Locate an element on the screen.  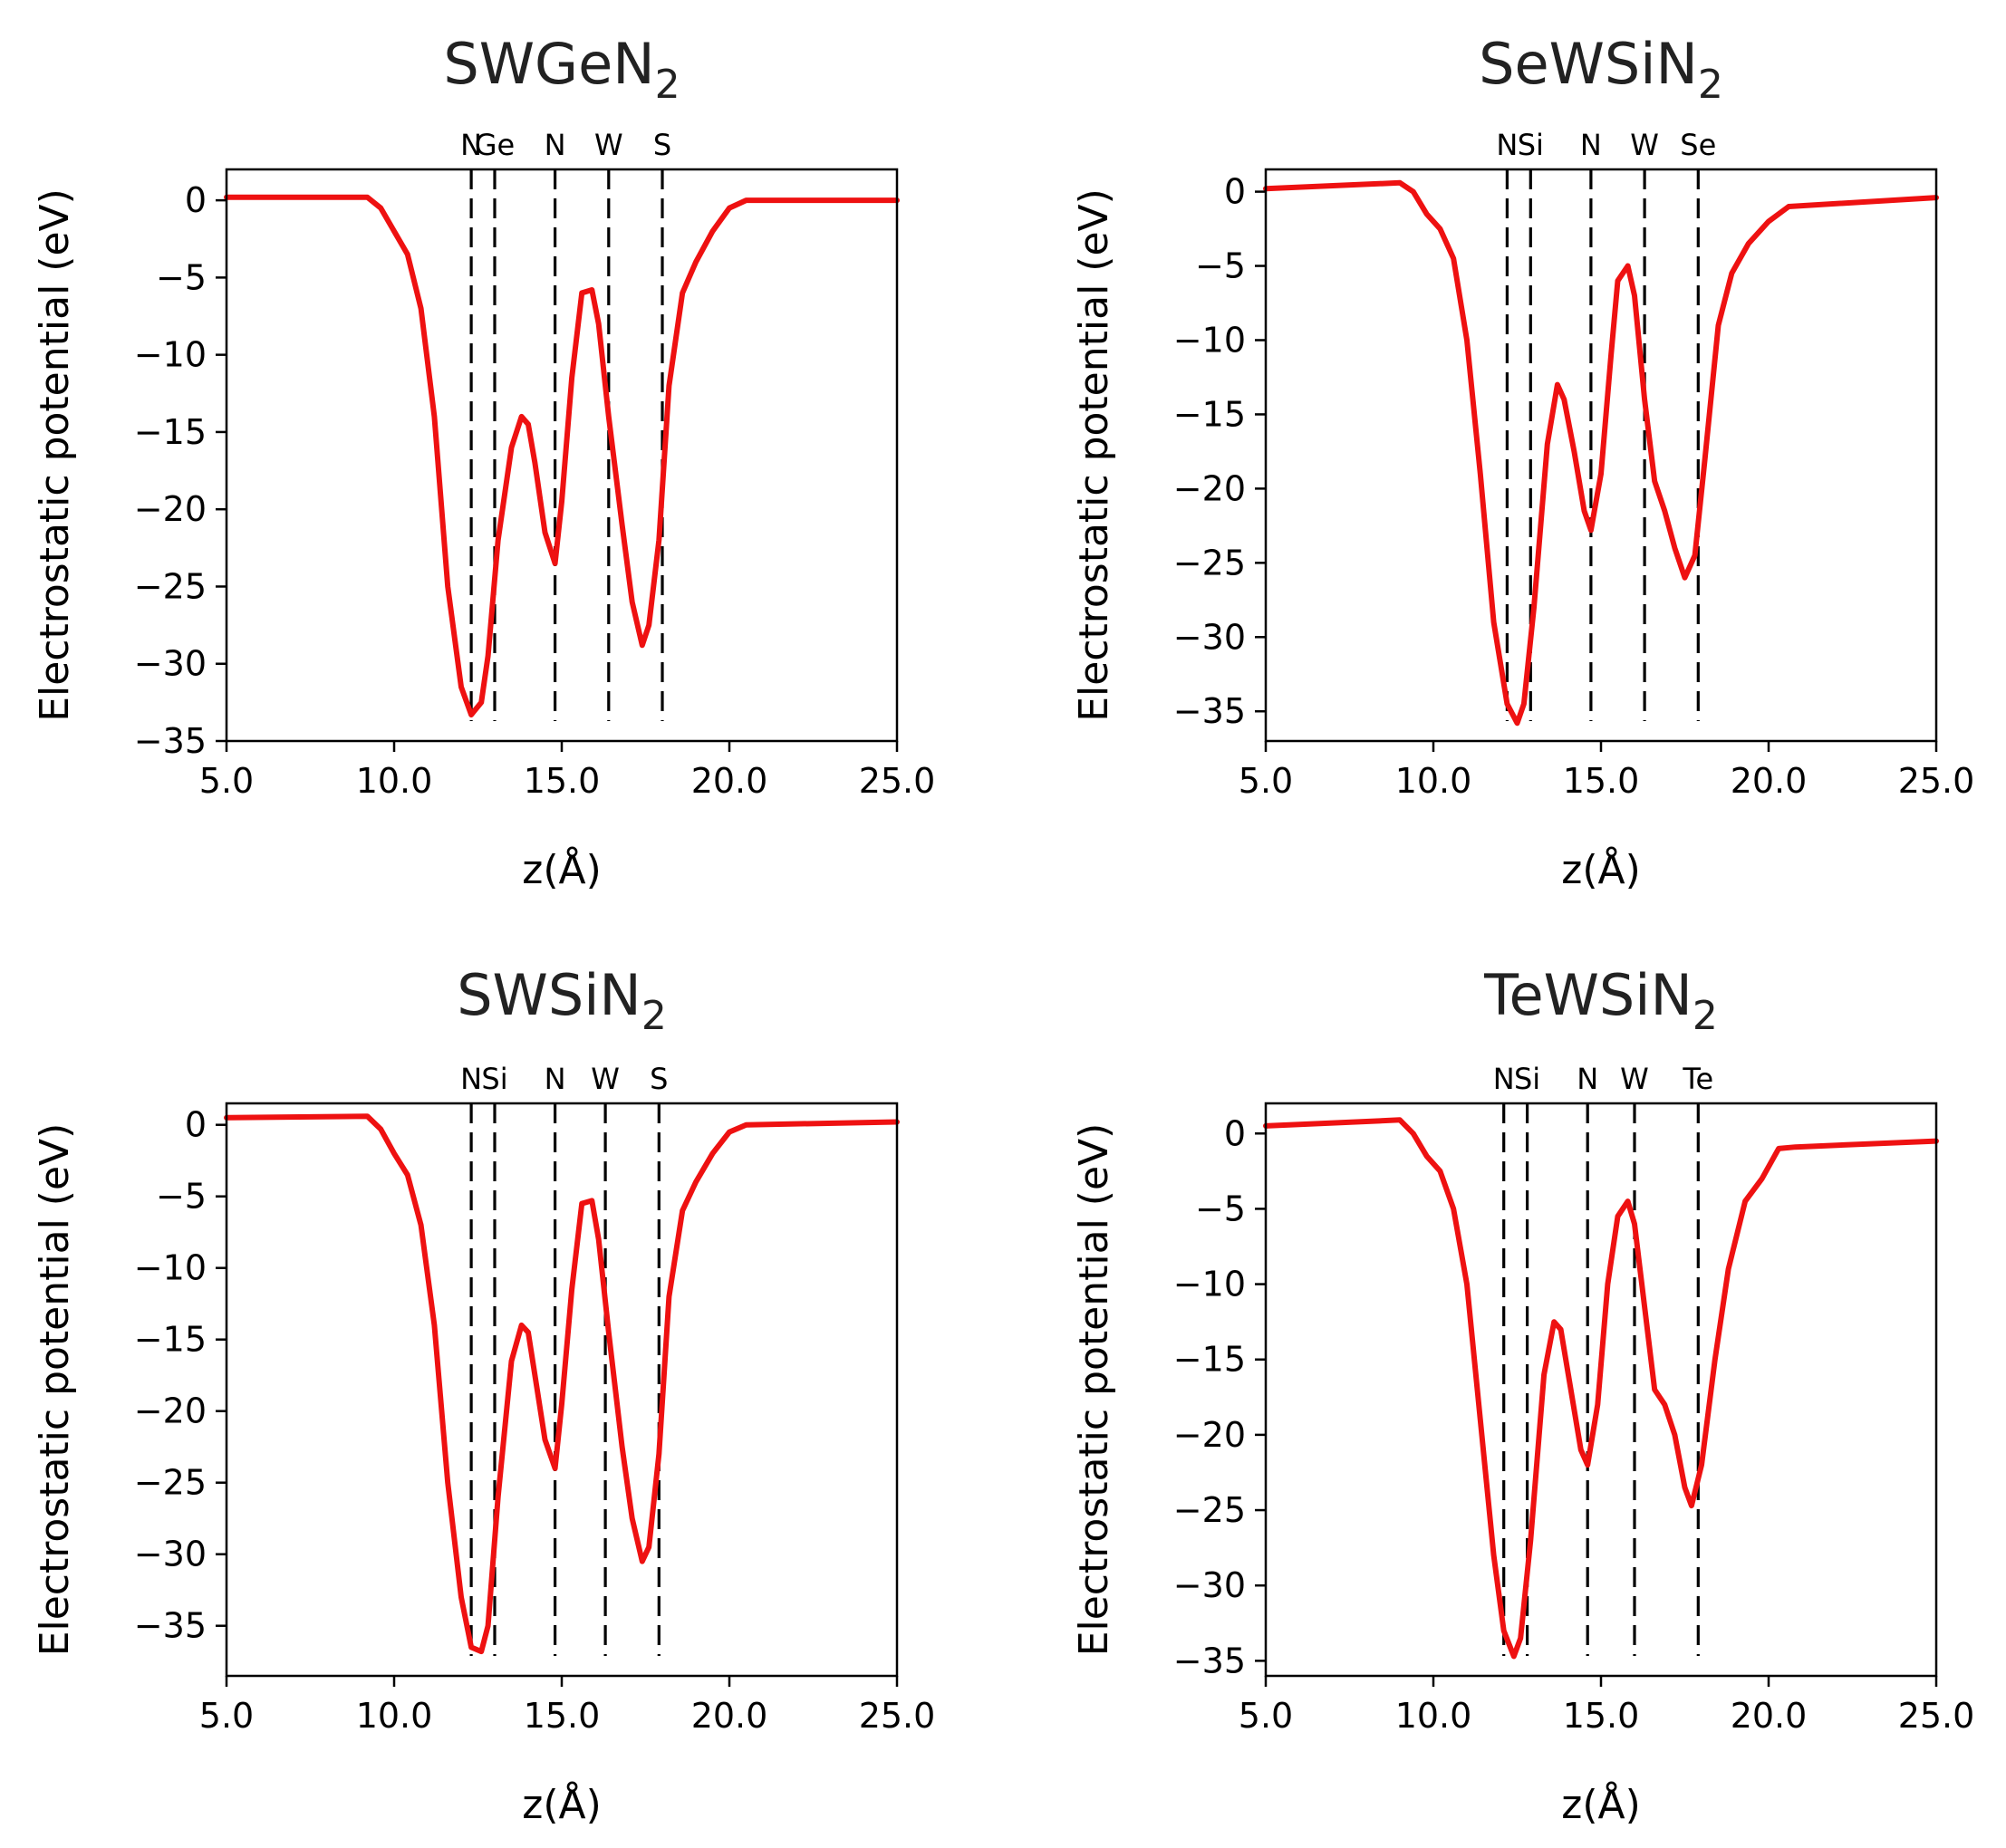
atom-layer-label: Te is located at coordinates (1697, 1079).